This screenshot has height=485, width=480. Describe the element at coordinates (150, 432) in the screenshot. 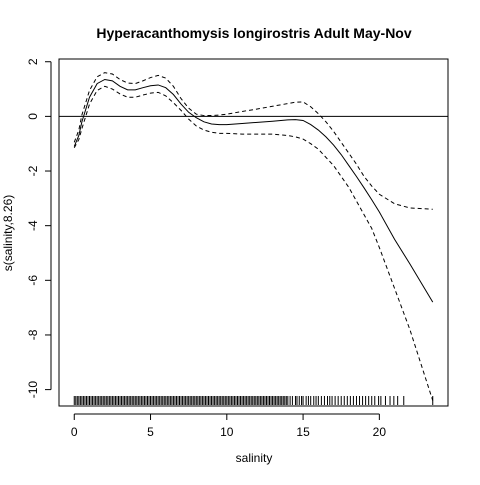

I see `x-tick-label: 5` at that location.